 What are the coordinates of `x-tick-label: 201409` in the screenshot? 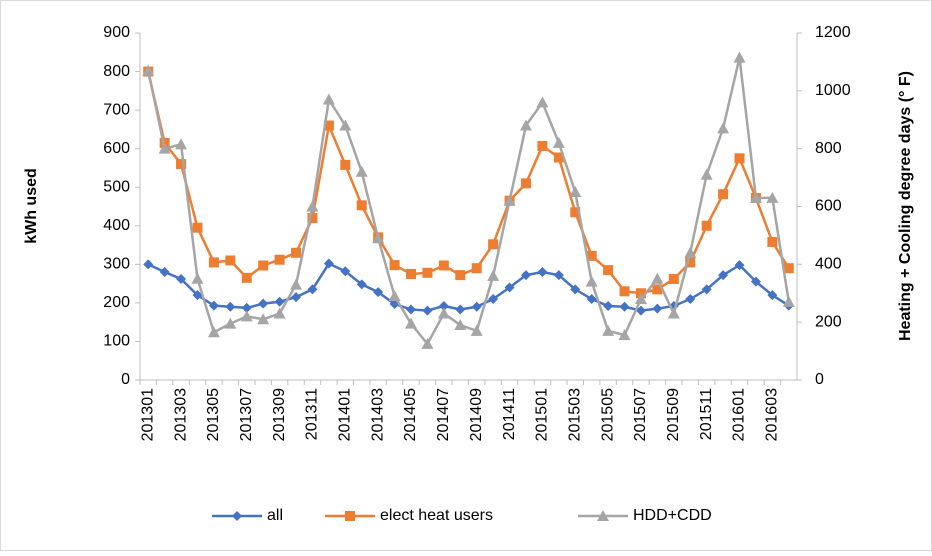 It's located at (476, 414).